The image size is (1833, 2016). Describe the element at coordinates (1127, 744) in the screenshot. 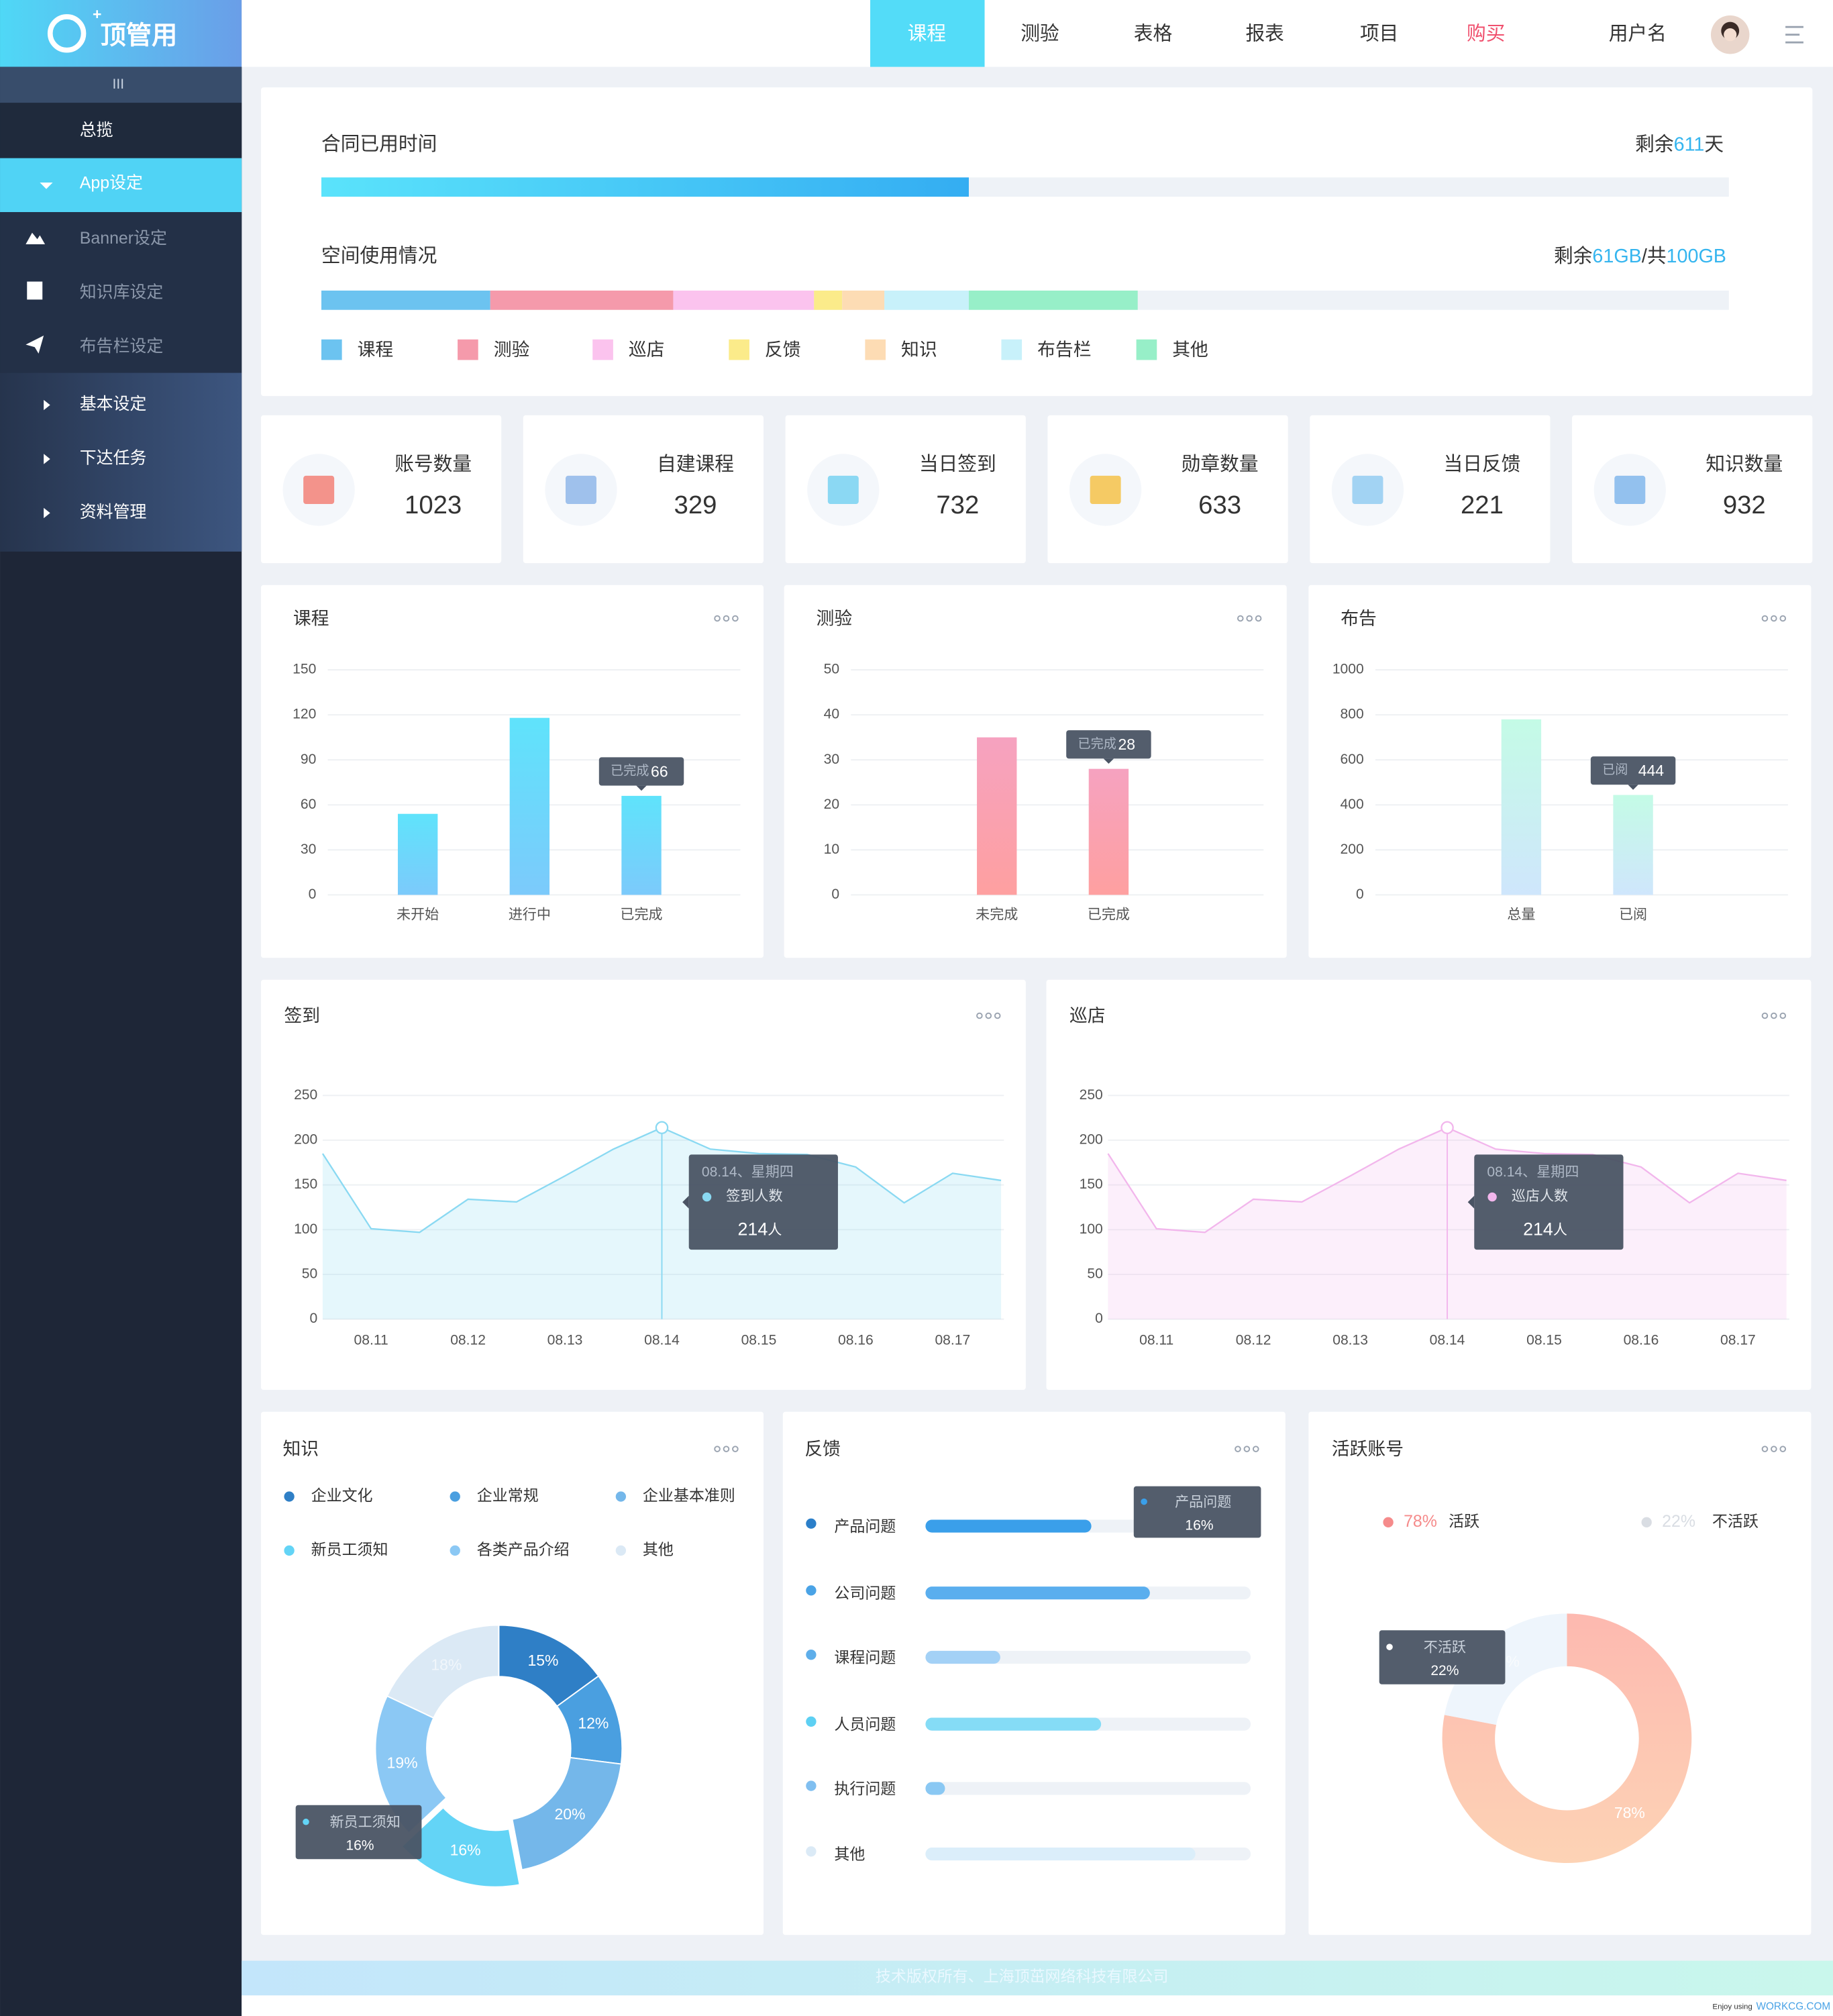

I see `tooltip-value: 28` at that location.